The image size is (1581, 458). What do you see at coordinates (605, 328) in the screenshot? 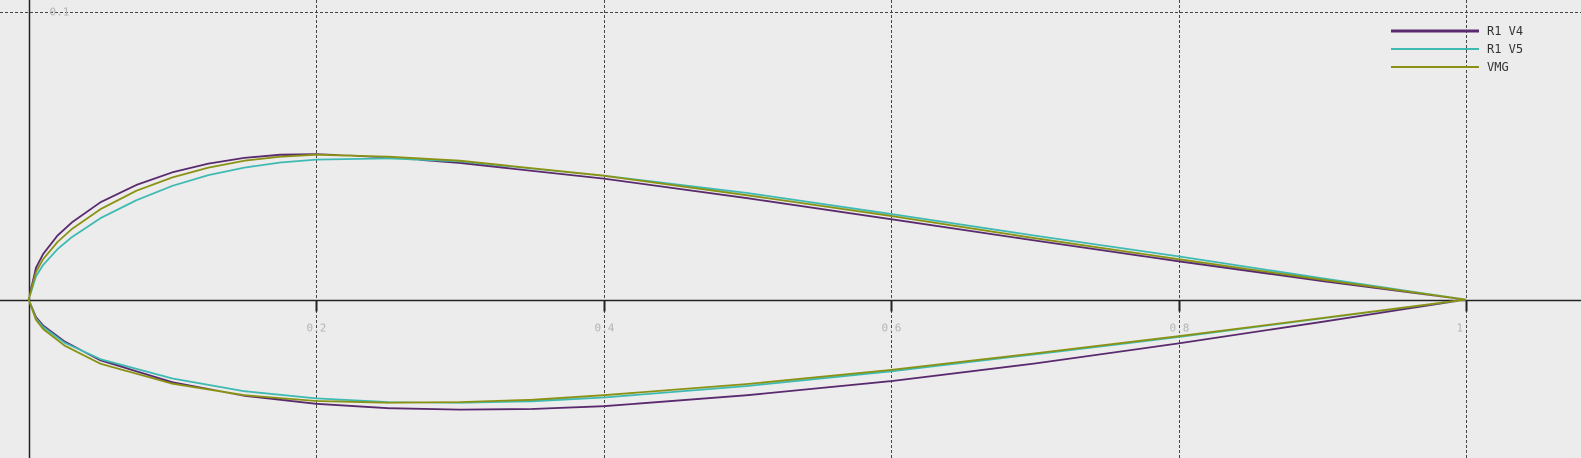
I see `x-tick-label-1: 0.4` at bounding box center [605, 328].